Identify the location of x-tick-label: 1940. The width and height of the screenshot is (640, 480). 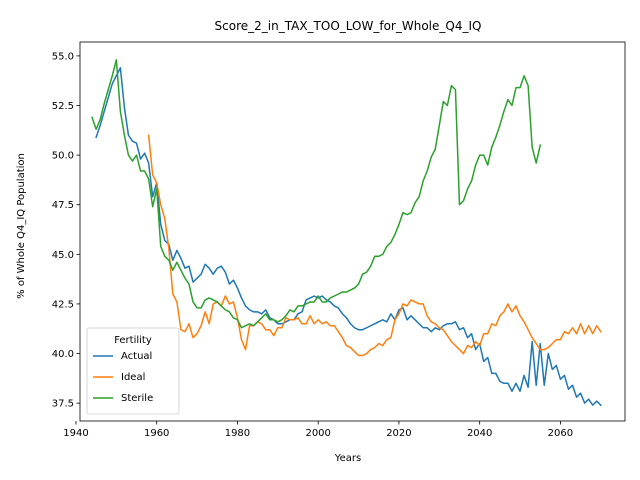
(75, 433).